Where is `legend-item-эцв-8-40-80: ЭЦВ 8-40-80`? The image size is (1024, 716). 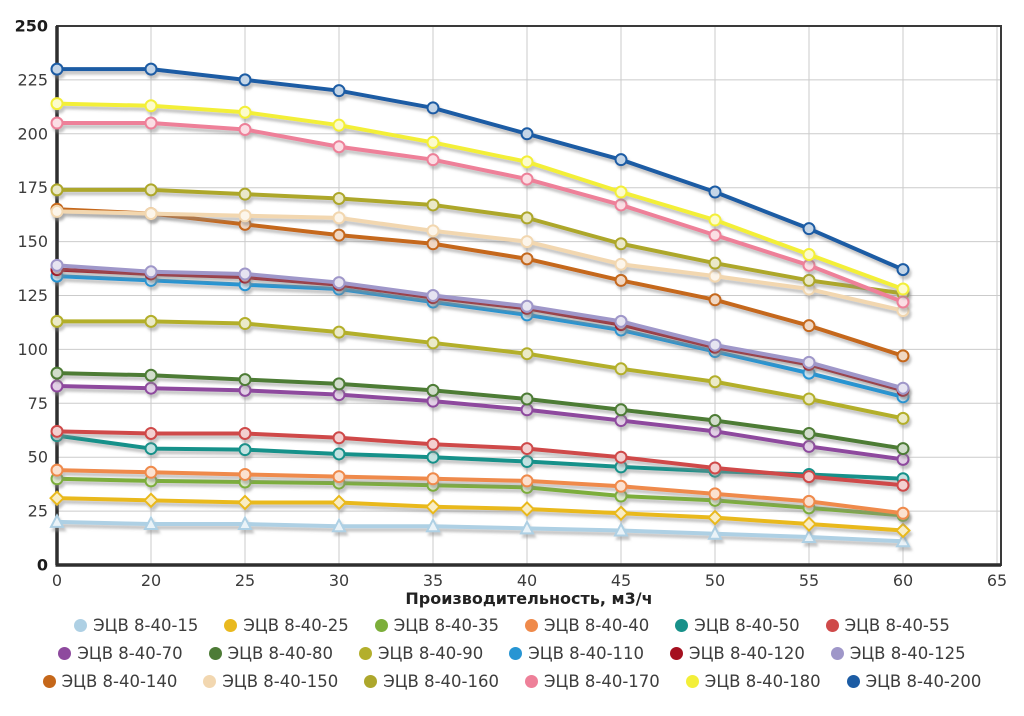 legend-item-эцв-8-40-80: ЭЦВ 8-40-80 is located at coordinates (270, 653).